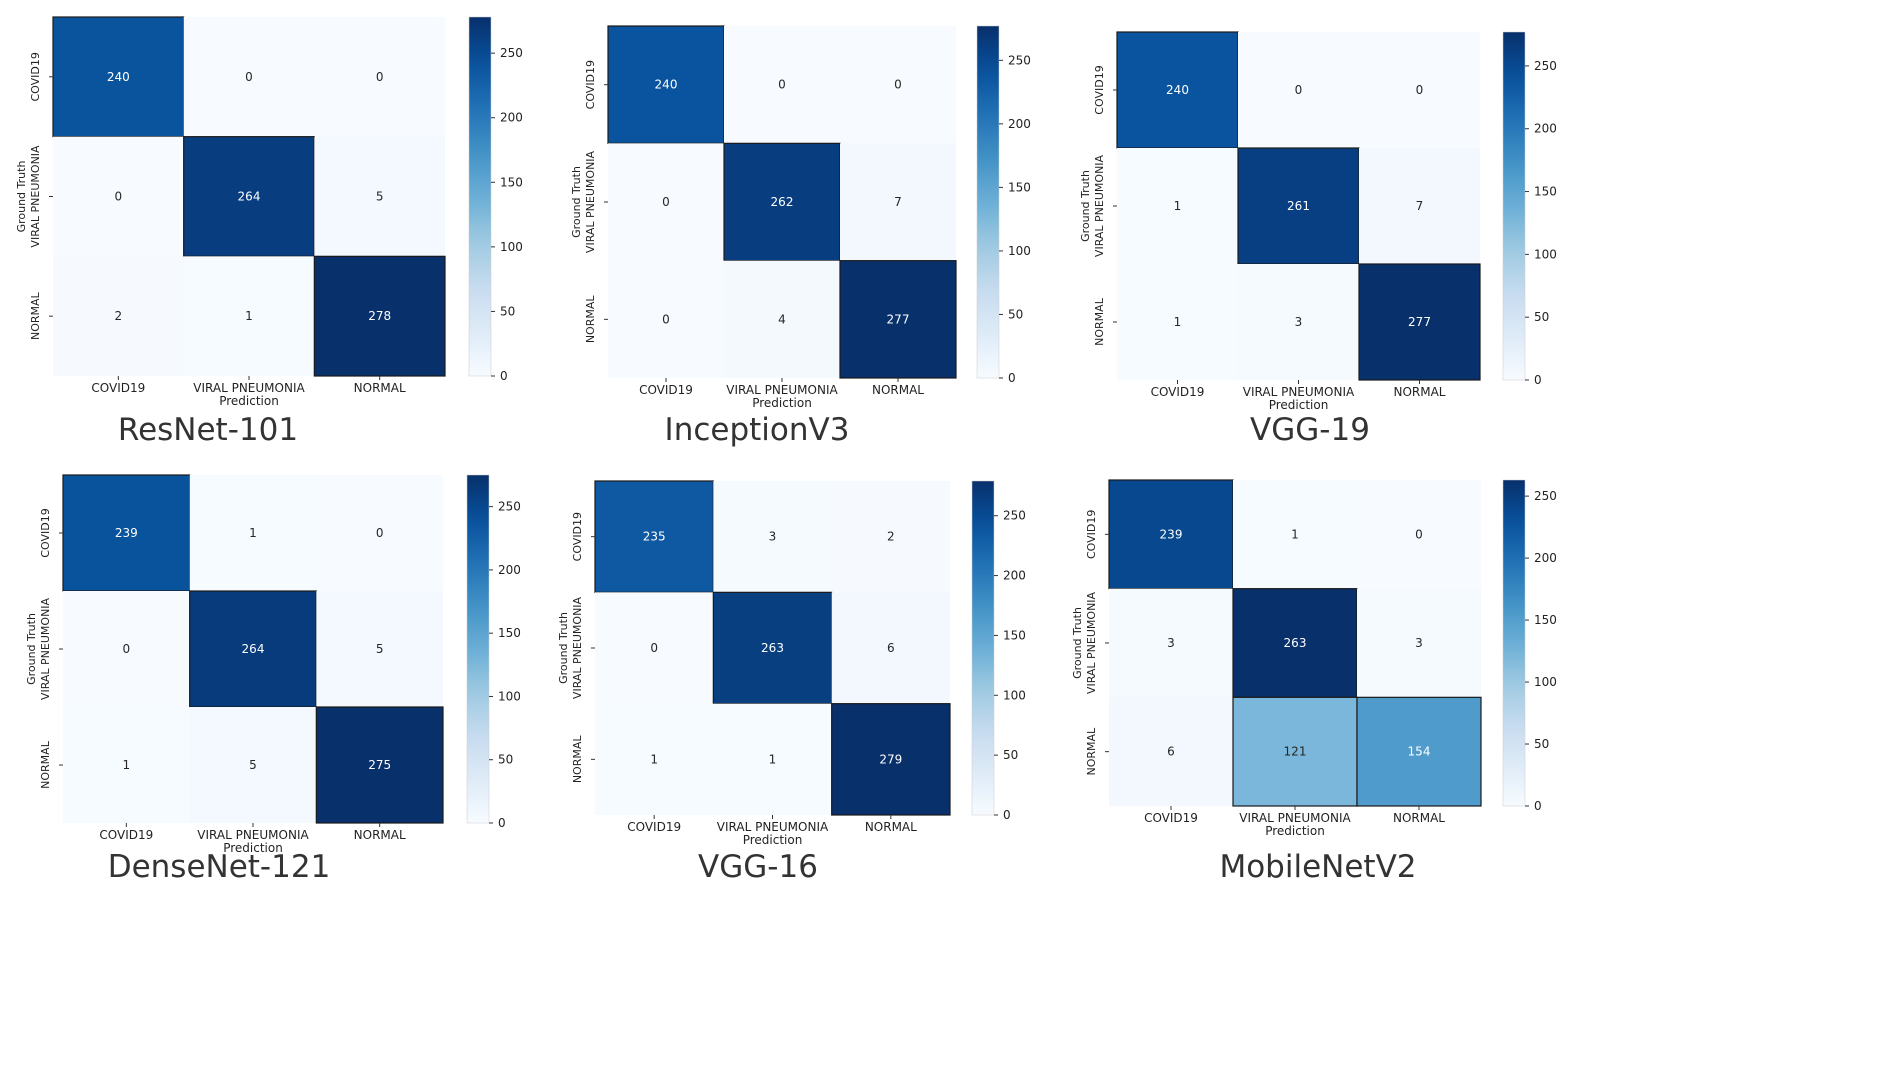 The width and height of the screenshot is (1902, 1075). I want to click on cell-value-label: 279, so click(890, 759).